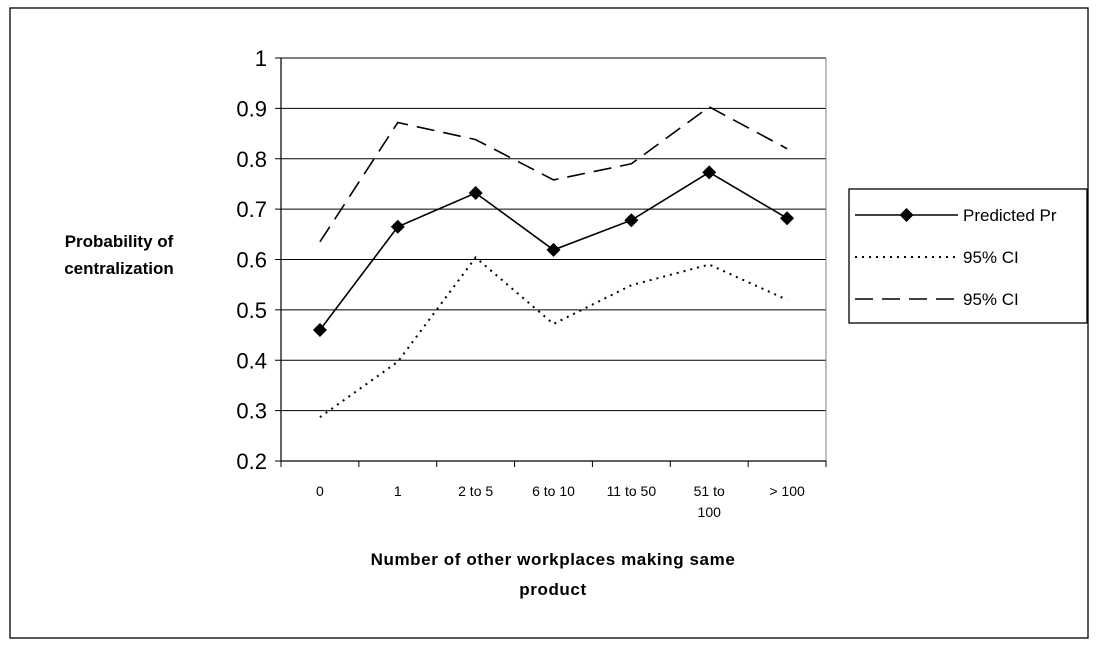 The height and width of the screenshot is (647, 1096). What do you see at coordinates (119, 268) in the screenshot?
I see `y-axis-title-line: centralization` at bounding box center [119, 268].